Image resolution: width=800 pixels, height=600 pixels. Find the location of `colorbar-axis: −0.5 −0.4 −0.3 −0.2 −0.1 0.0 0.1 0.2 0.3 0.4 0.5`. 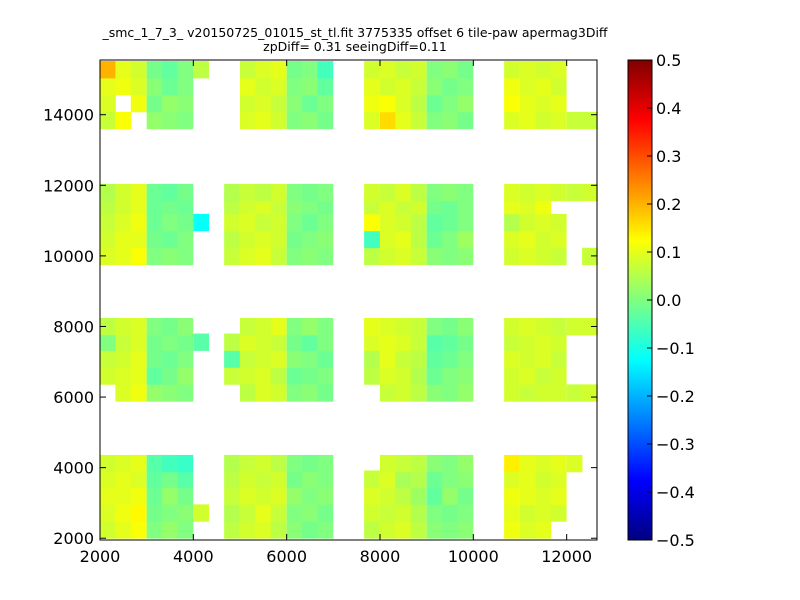

colorbar-axis: −0.5 −0.4 −0.3 −0.2 −0.1 0.0 0.1 0.2 0.3 0.4 0.5 is located at coordinates (671, 300).